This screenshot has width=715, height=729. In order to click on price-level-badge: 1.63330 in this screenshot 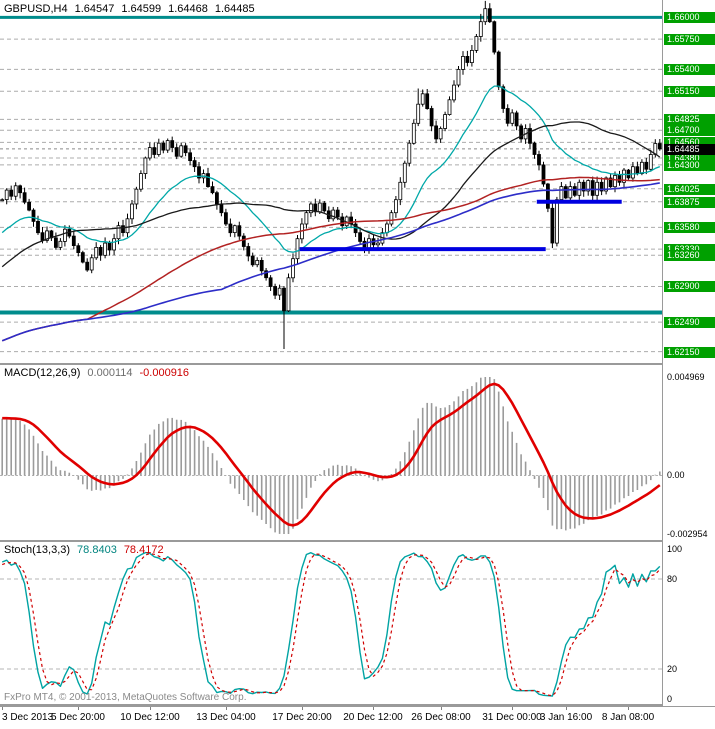, I will do `click(689, 249)`.